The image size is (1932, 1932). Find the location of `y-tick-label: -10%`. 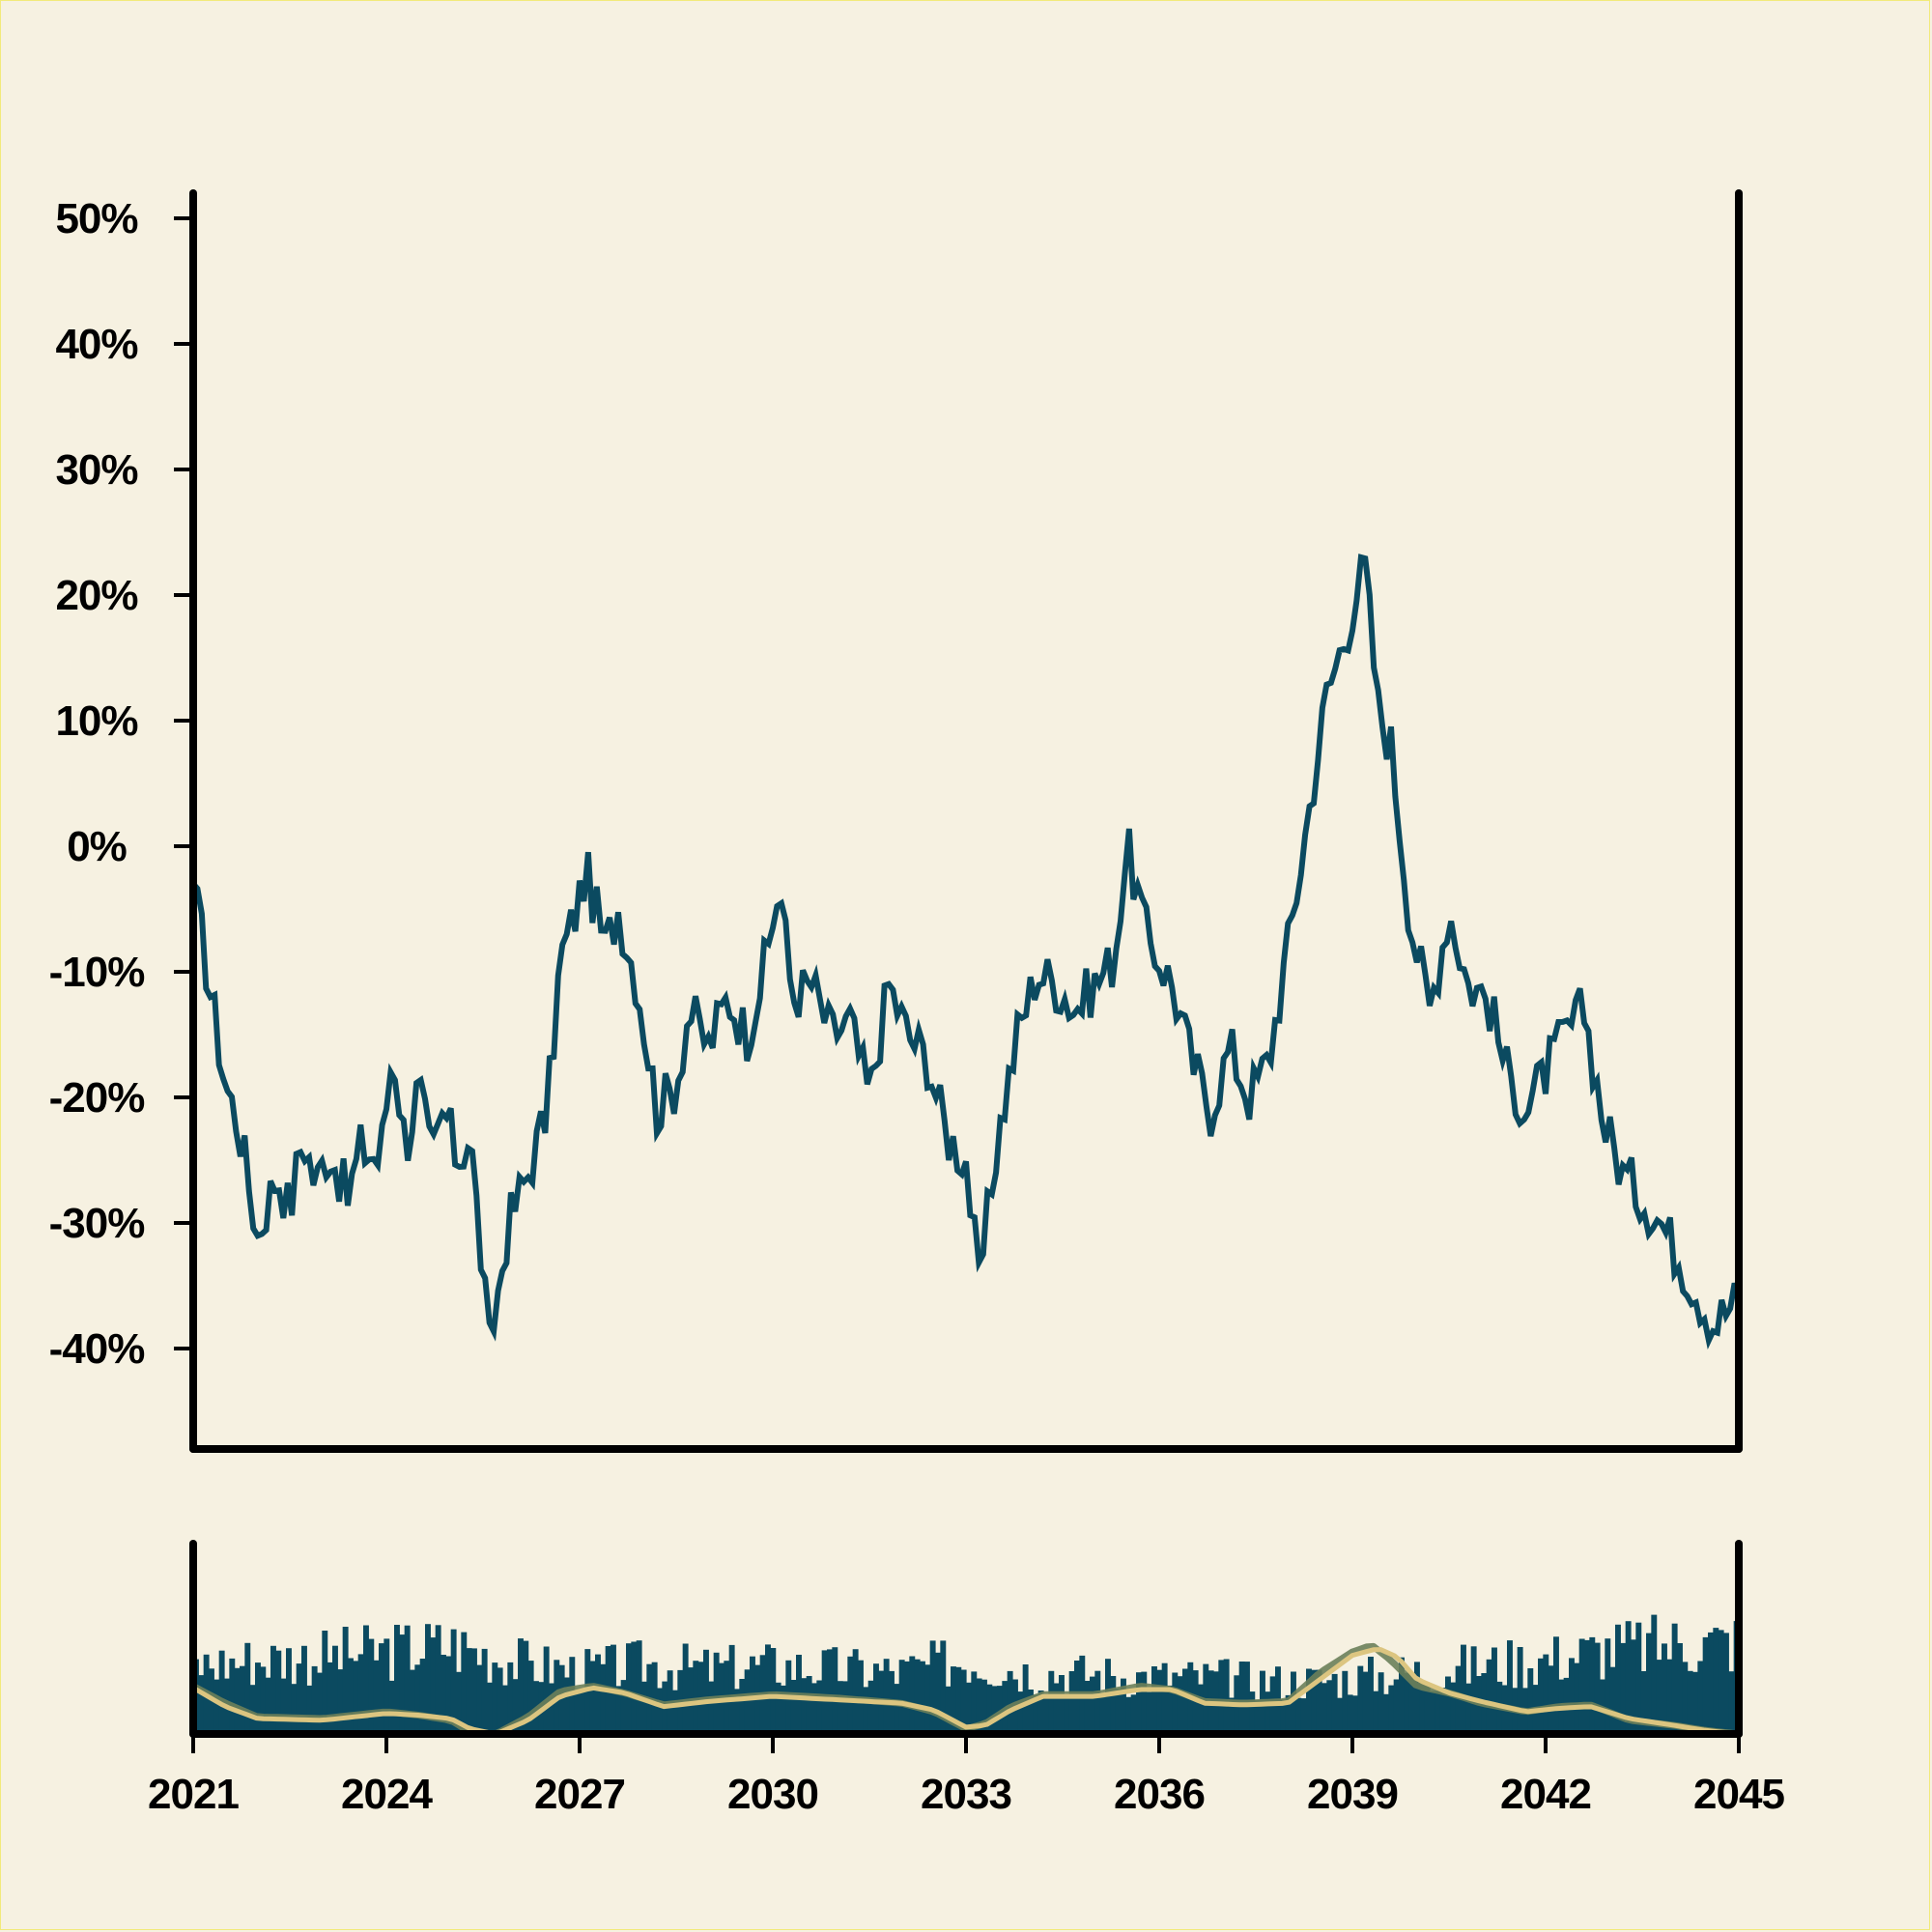

y-tick-label: -10% is located at coordinates (97, 972).